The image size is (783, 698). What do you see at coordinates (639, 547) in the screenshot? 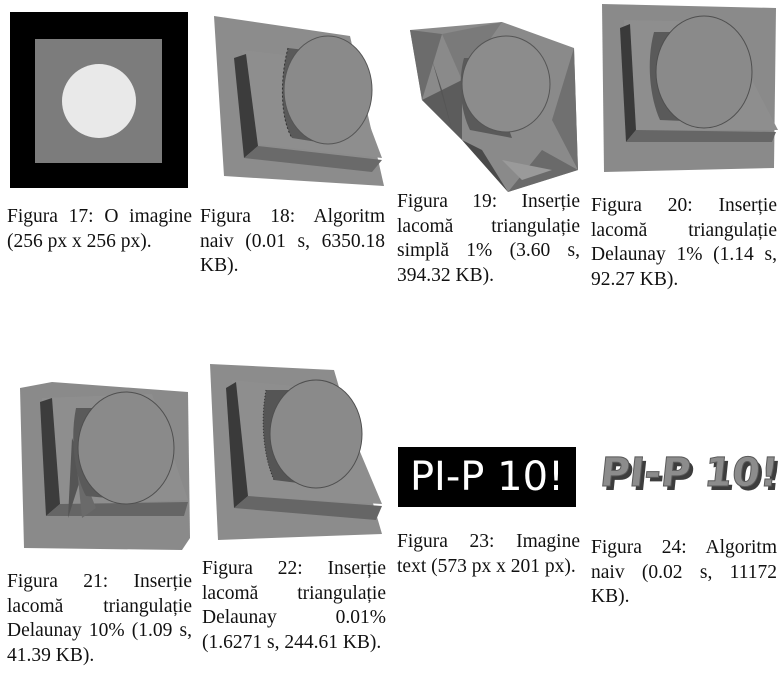
I see `caption-label: Figura 24:` at bounding box center [639, 547].